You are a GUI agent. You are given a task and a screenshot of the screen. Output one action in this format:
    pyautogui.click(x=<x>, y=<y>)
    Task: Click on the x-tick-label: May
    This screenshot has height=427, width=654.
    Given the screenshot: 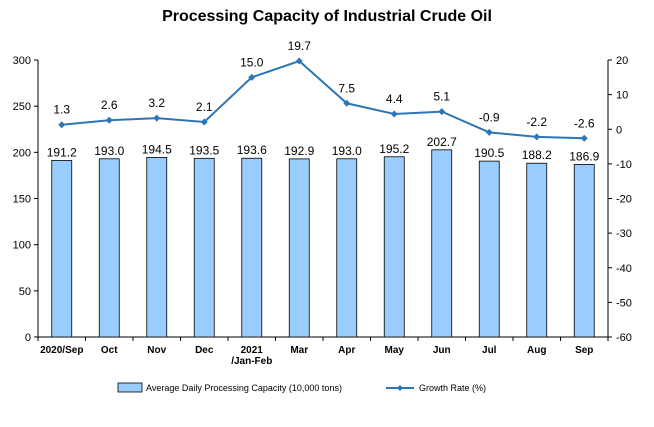 What is the action you would take?
    pyautogui.click(x=395, y=350)
    